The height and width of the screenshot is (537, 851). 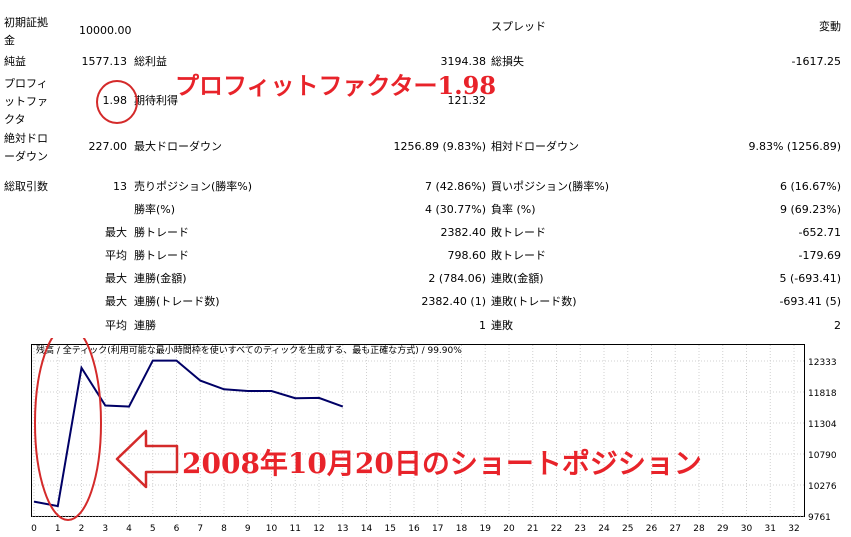 I want to click on x-tick-label: 9, so click(x=248, y=529).